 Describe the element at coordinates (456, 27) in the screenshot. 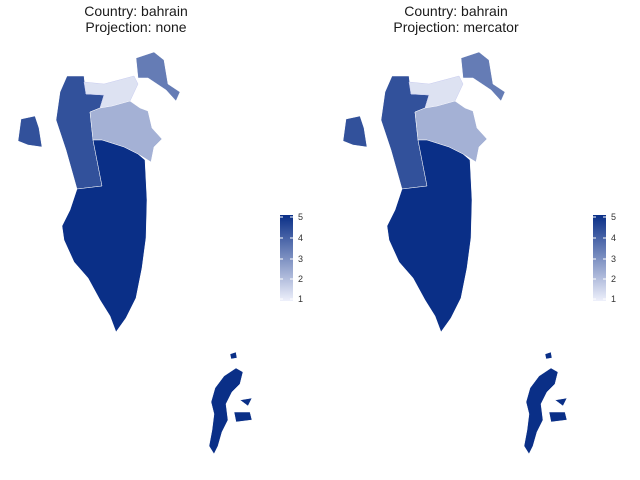

I see `title-projection: Projection: mercator` at that location.